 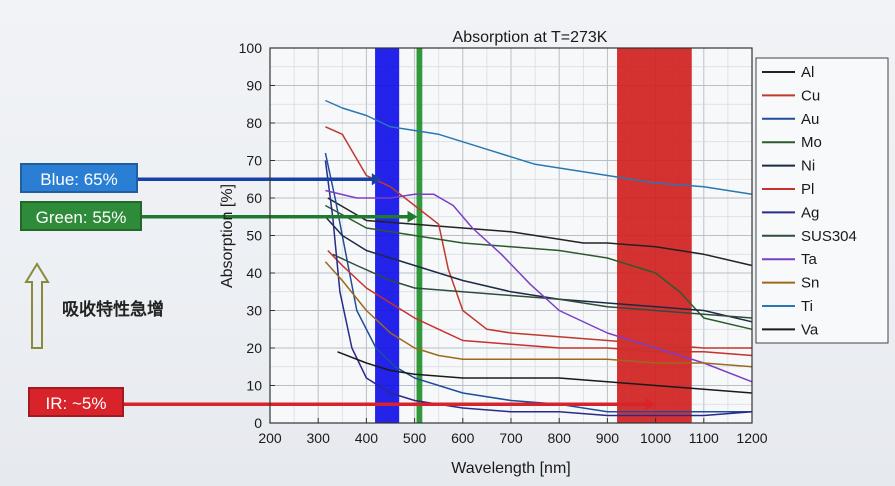 I want to click on legend-label-mo: Mo, so click(x=811, y=142).